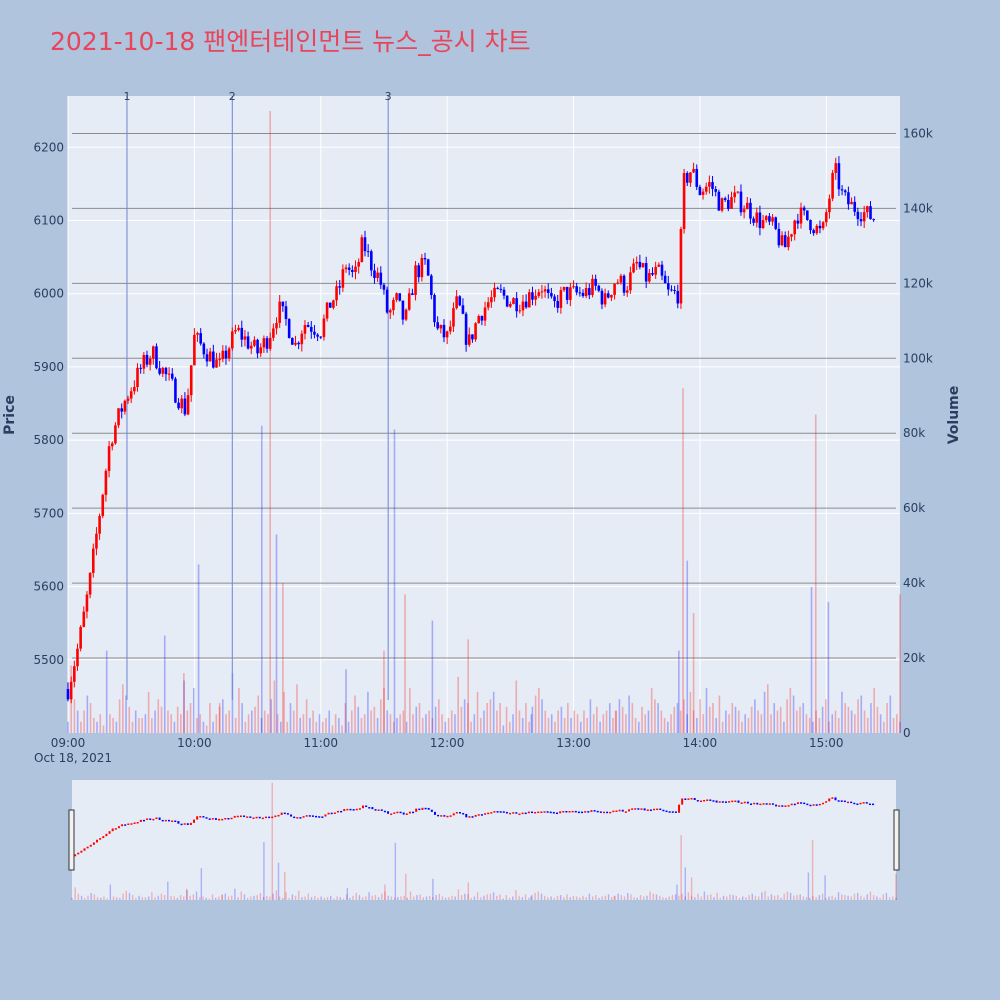  I want to click on volume-tick-label: 20k, so click(914, 658).